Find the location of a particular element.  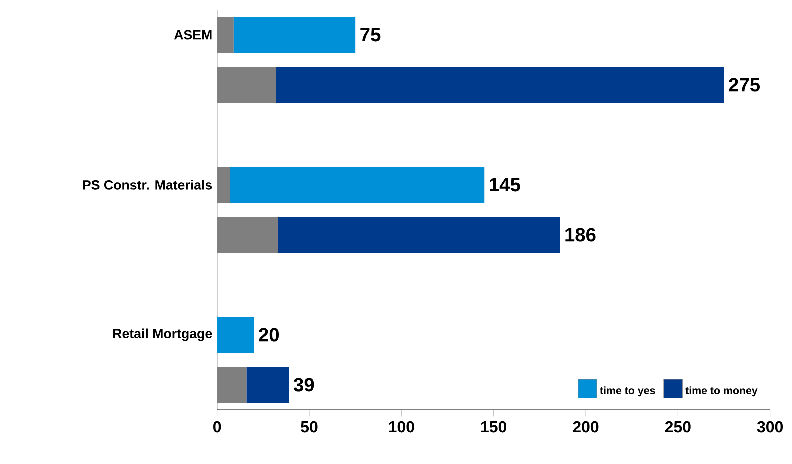

x-tick-label: 100 is located at coordinates (401, 427).